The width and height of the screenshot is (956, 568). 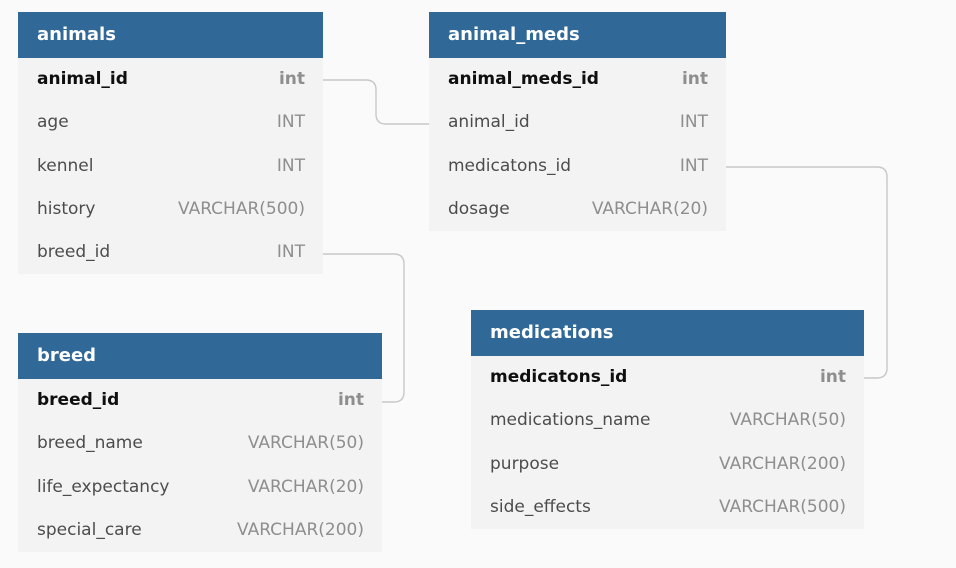 I want to click on table-row: breed_id INT, so click(x=170, y=252).